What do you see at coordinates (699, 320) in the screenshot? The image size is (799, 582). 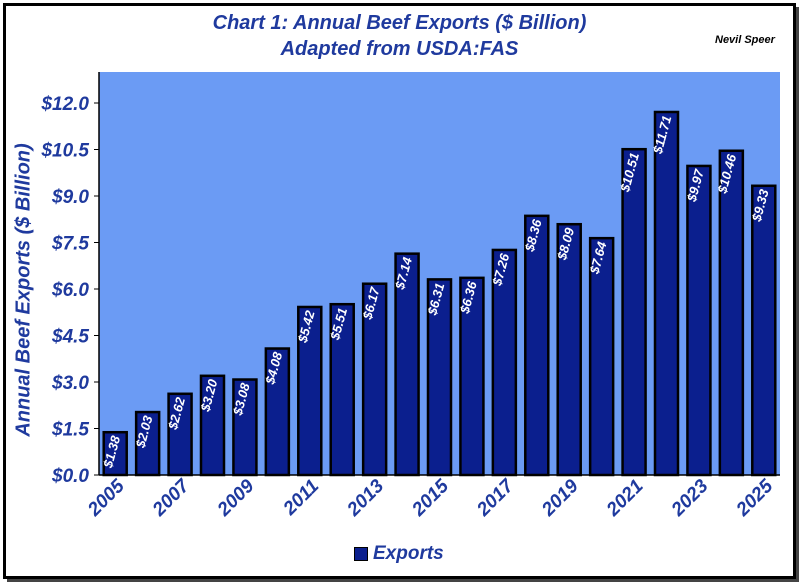 I see `bar-2023` at bounding box center [699, 320].